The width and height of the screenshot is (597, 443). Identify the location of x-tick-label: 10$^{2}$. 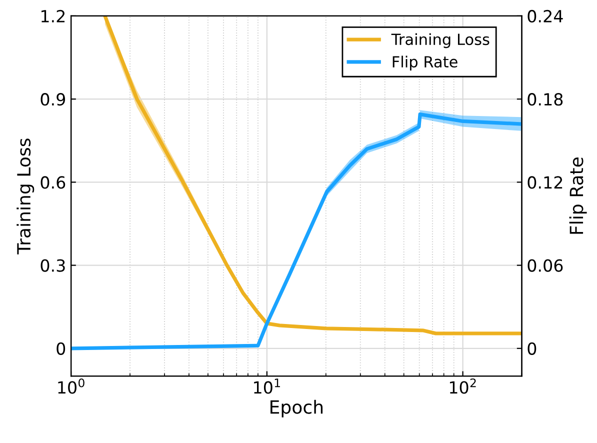
(463, 386).